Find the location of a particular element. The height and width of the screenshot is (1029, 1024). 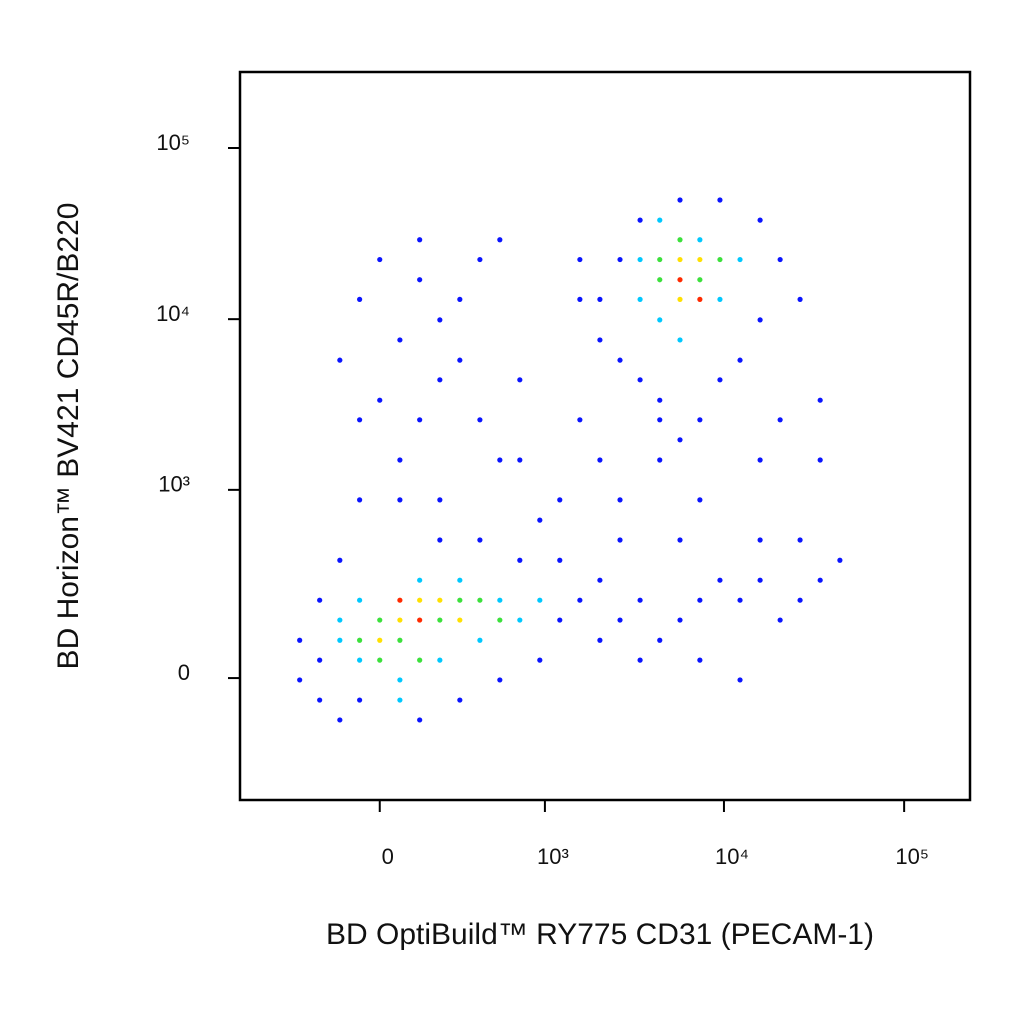

x-axis-label: BD OptiBuild™ RY775 CD31 (PECAM-1) is located at coordinates (600, 934).